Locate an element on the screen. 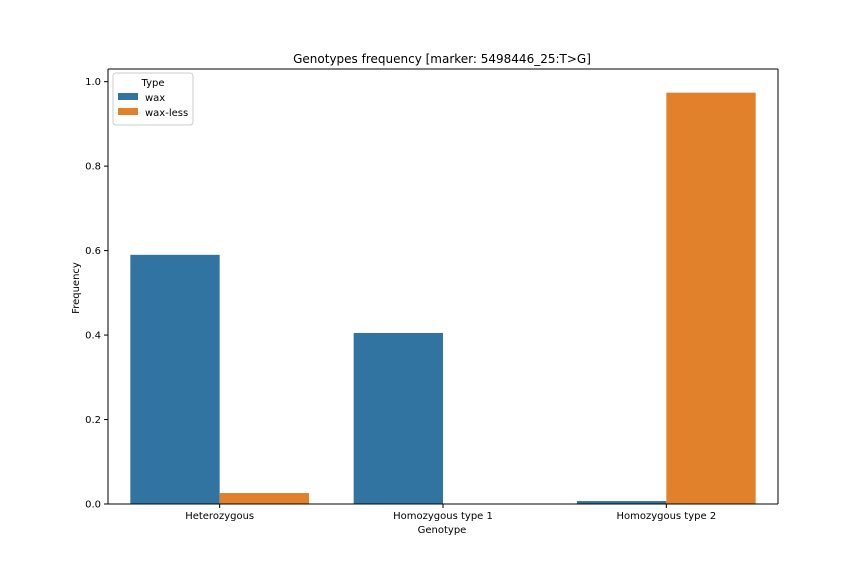 This screenshot has width=864, height=576. legend-label-wax: wax is located at coordinates (155, 98).